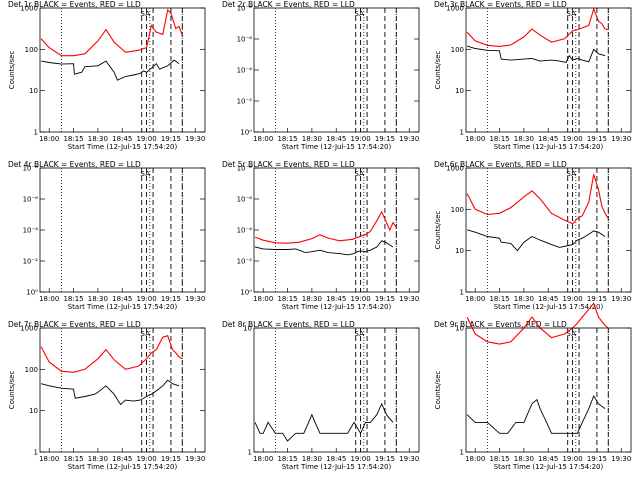  Describe the element at coordinates (245, 9) in the screenshot. I see `y-tick-label: 10⁻⁸` at that location.